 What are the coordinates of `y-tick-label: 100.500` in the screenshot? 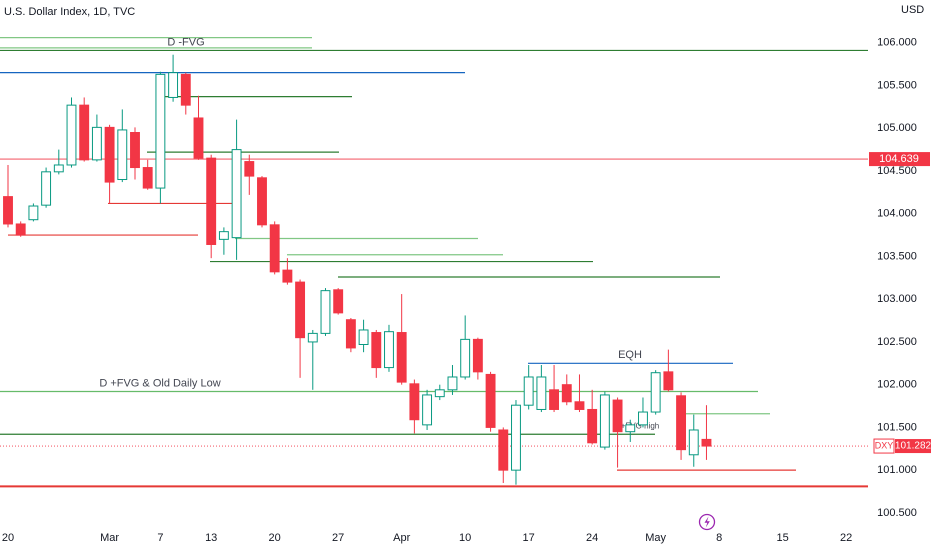 It's located at (897, 513).